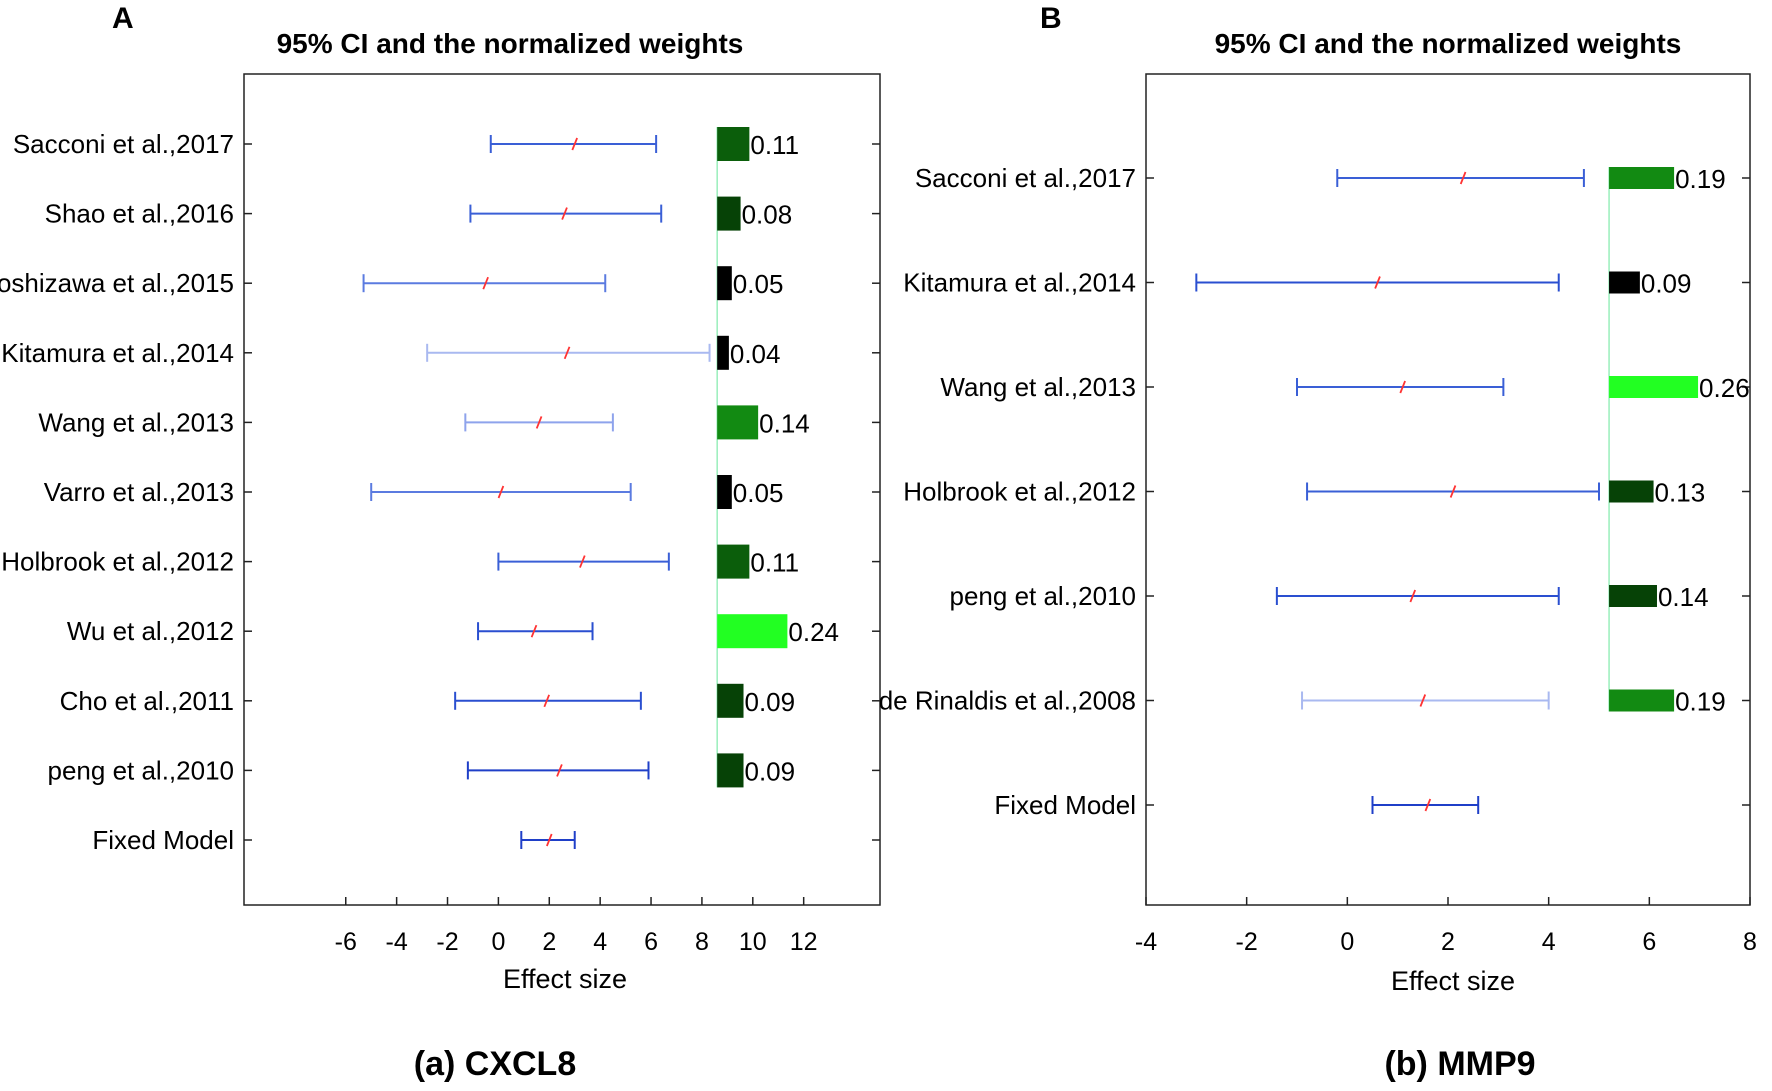  Describe the element at coordinates (1680, 493) in the screenshot. I see `weight-label: 0.13` at that location.